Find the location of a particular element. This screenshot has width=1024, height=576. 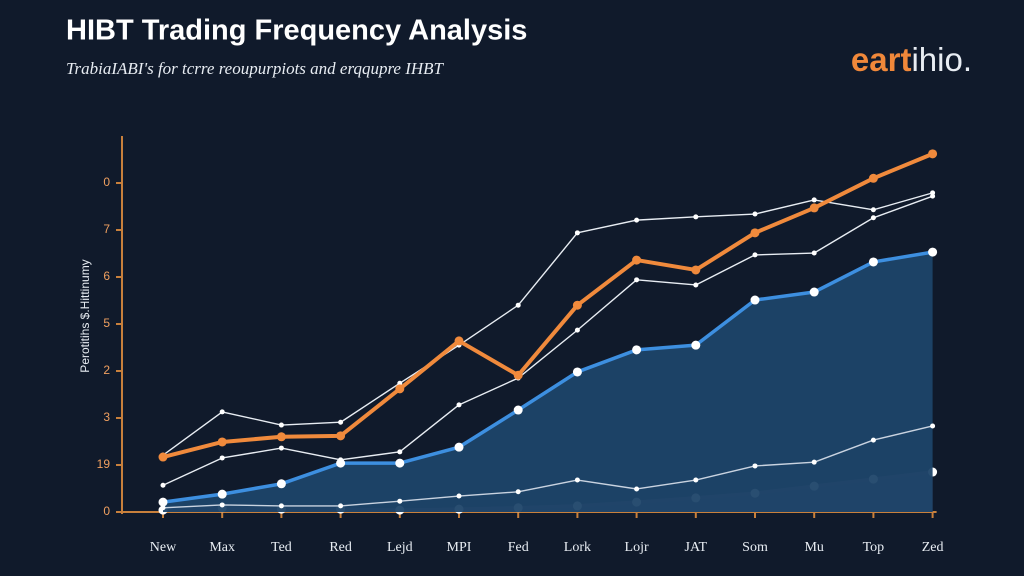

logo-accent: eart is located at coordinates (881, 59).